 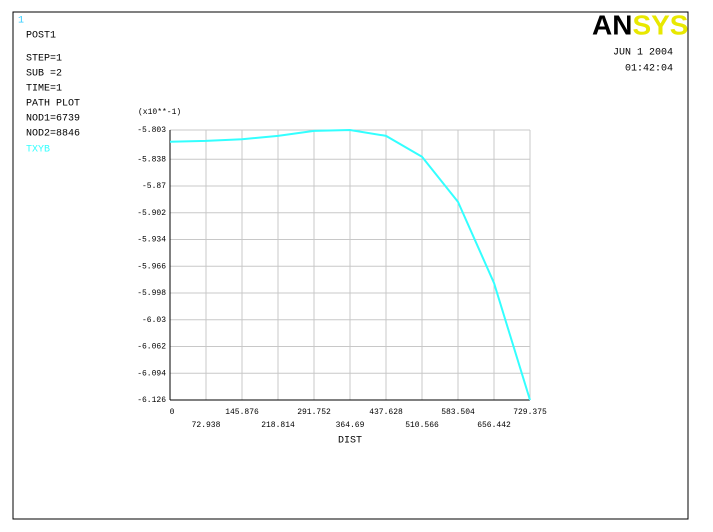 What do you see at coordinates (643, 53) in the screenshot?
I see `date: JUN 1 2004` at bounding box center [643, 53].